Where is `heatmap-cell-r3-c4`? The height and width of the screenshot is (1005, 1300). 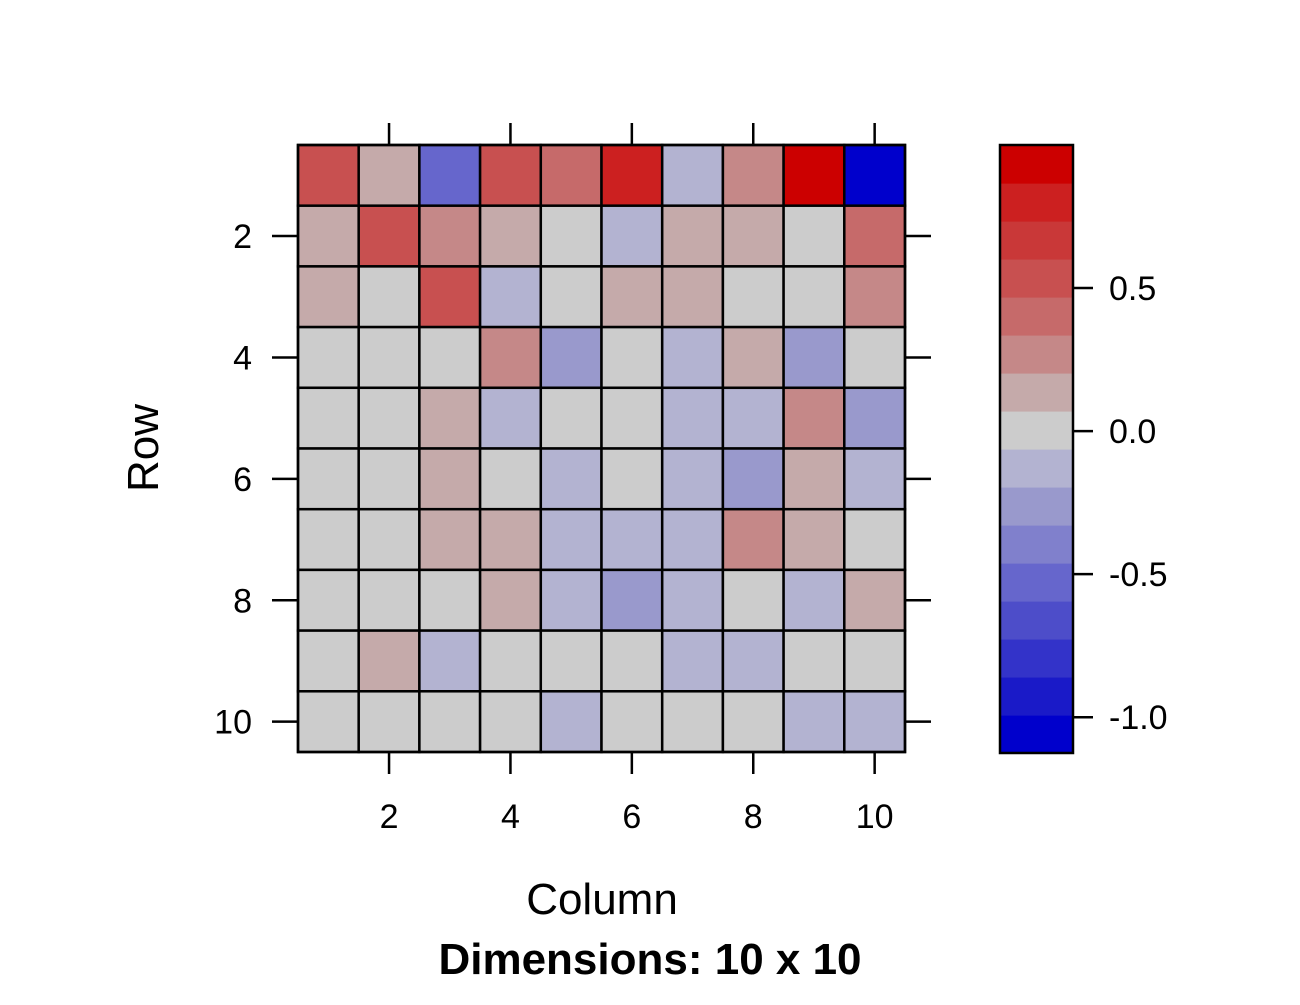 heatmap-cell-r3-c4 is located at coordinates (510, 297).